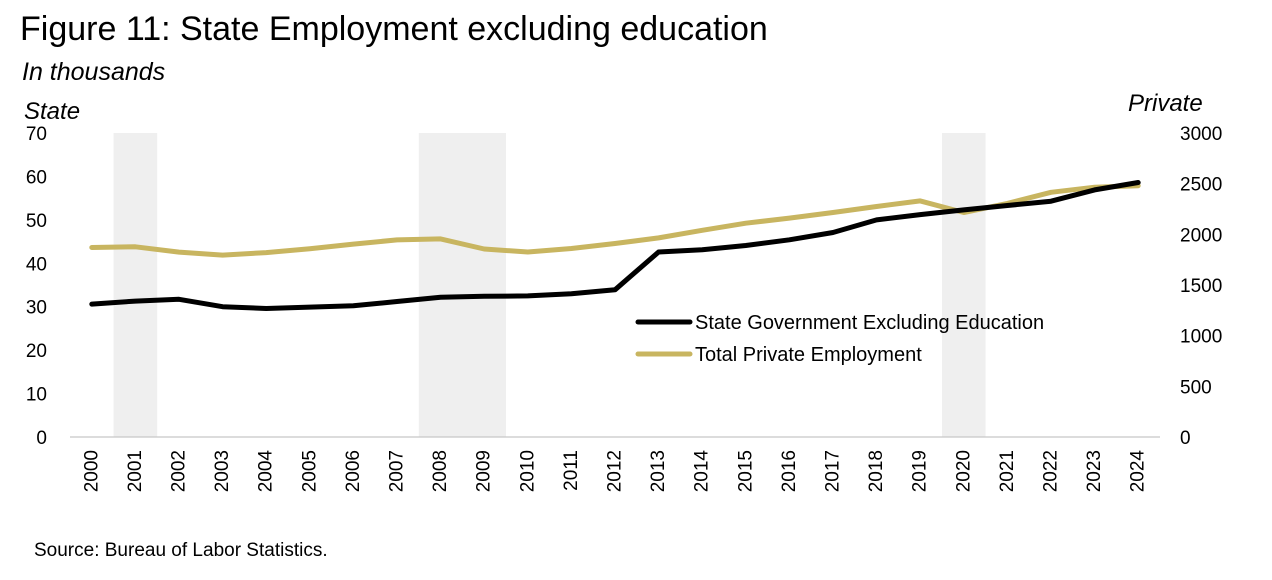  Describe the element at coordinates (615, 220) in the screenshot. I see `series-line-private` at that location.